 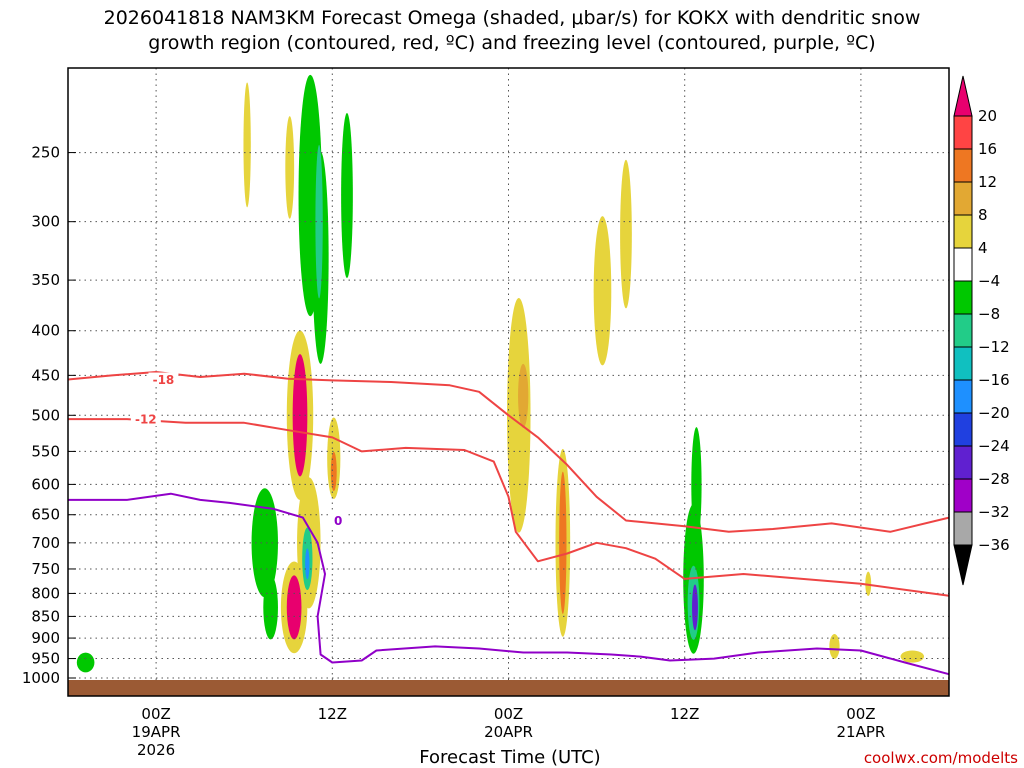 I want to click on x-tick-sublabel: 19APR, so click(x=156, y=732).